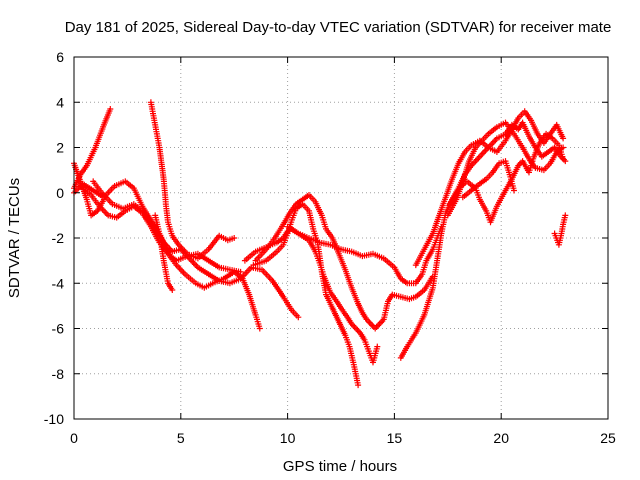 Image resolution: width=640 pixels, height=480 pixels. What do you see at coordinates (60, 148) in the screenshot?
I see `y-tick-label: 2` at bounding box center [60, 148].